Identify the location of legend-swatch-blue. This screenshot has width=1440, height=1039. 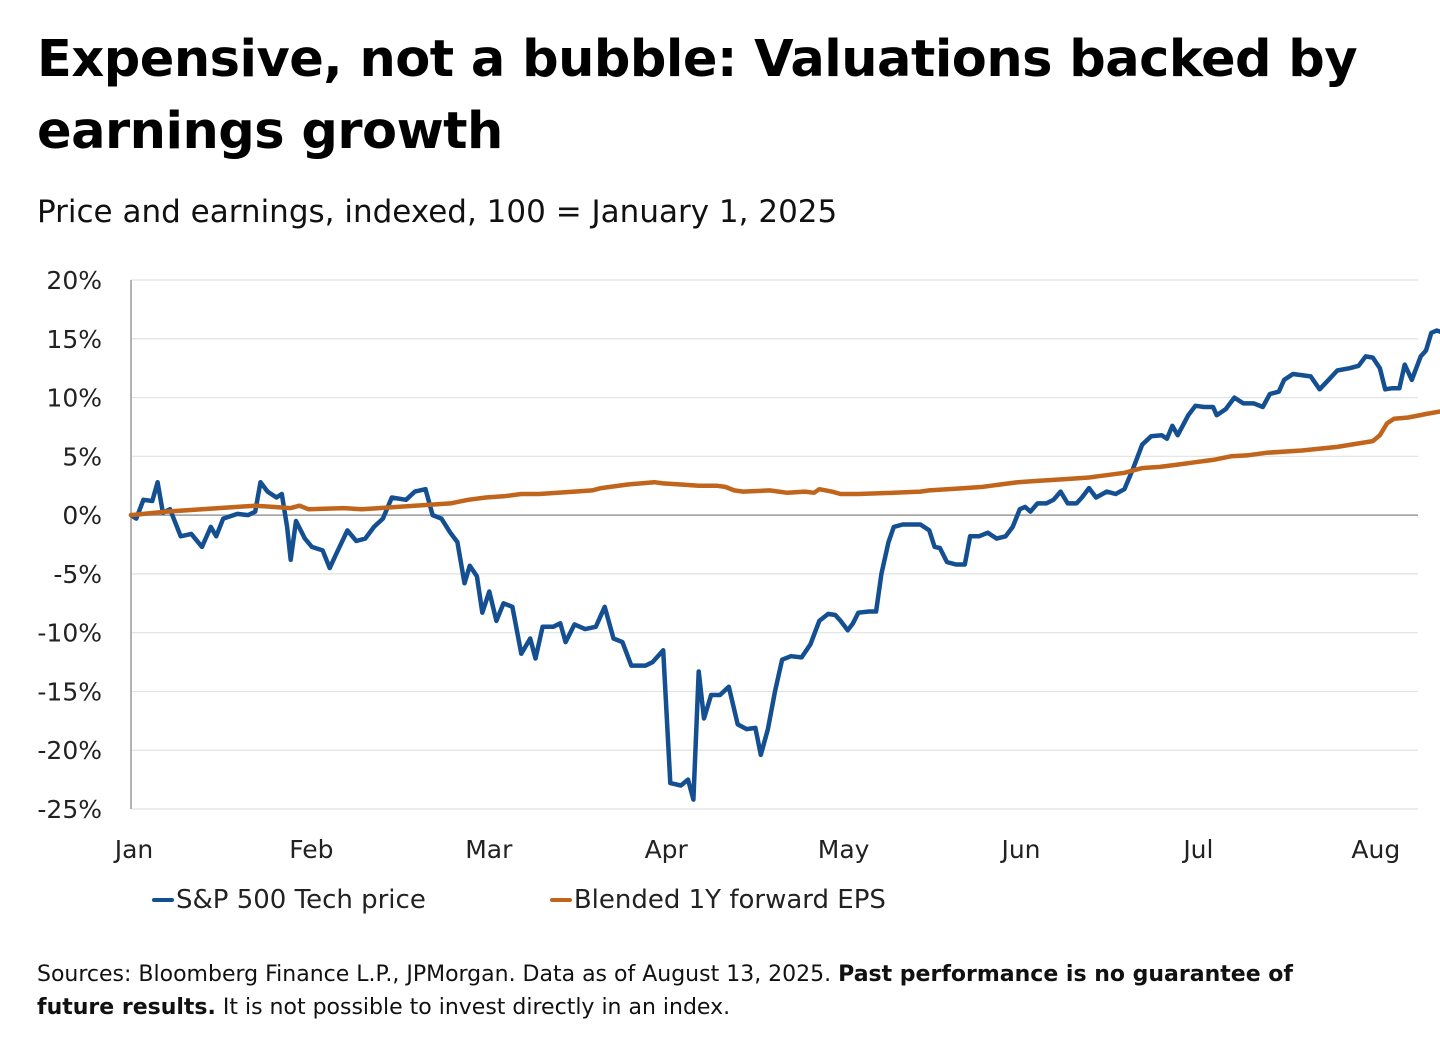
(163, 900).